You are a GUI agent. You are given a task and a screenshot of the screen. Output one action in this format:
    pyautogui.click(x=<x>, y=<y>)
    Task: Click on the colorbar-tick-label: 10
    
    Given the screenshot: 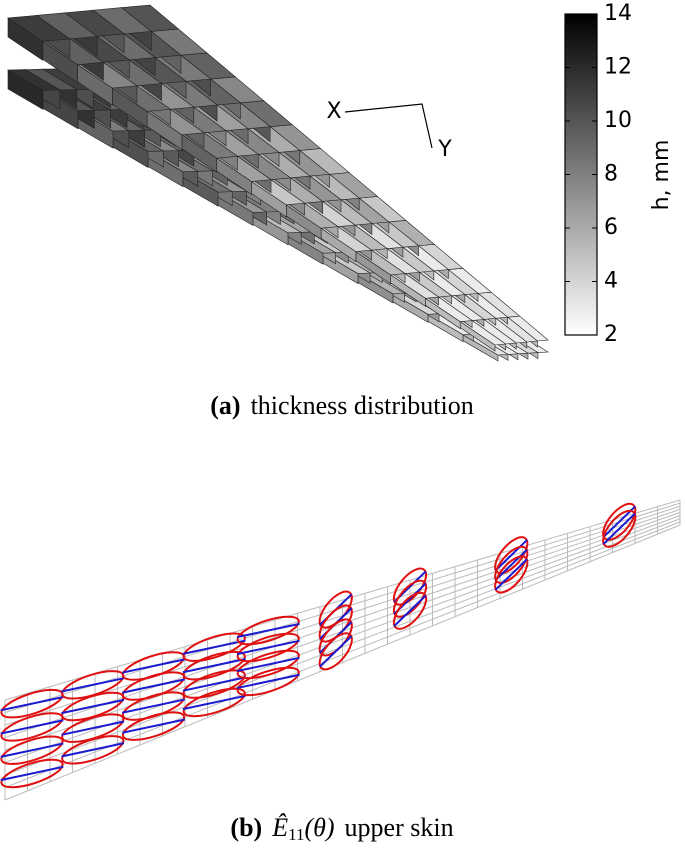 What is the action you would take?
    pyautogui.click(x=618, y=120)
    